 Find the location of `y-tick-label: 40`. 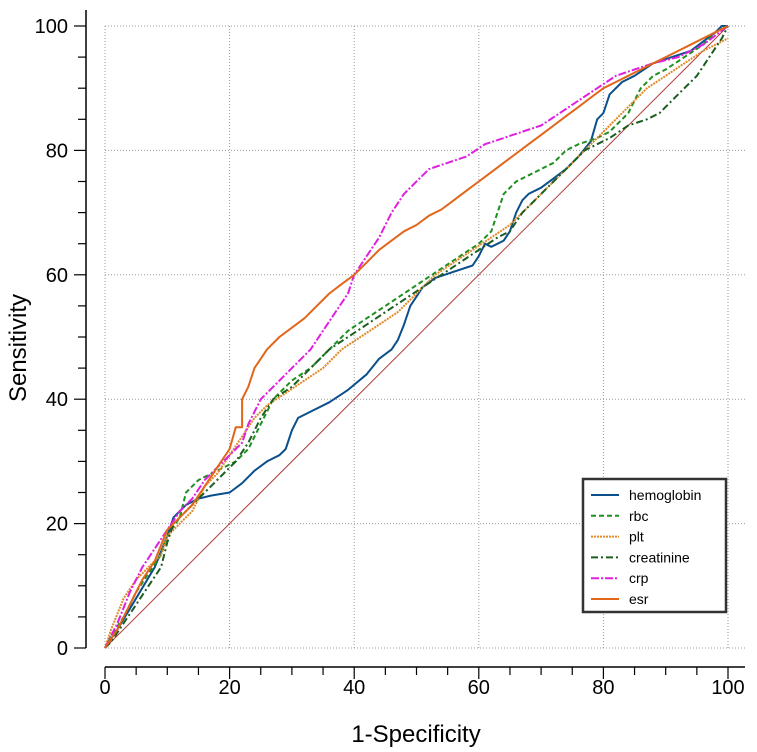

y-tick-label: 40 is located at coordinates (57, 400).